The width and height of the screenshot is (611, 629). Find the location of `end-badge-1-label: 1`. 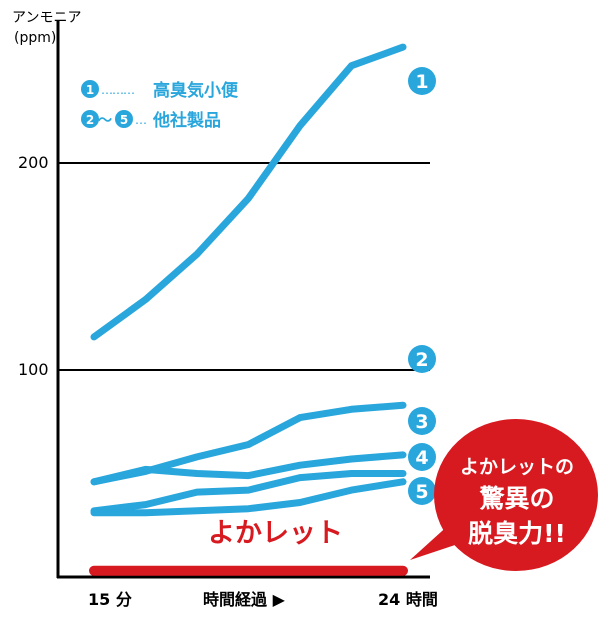

end-badge-1-label: 1 is located at coordinates (421, 82).